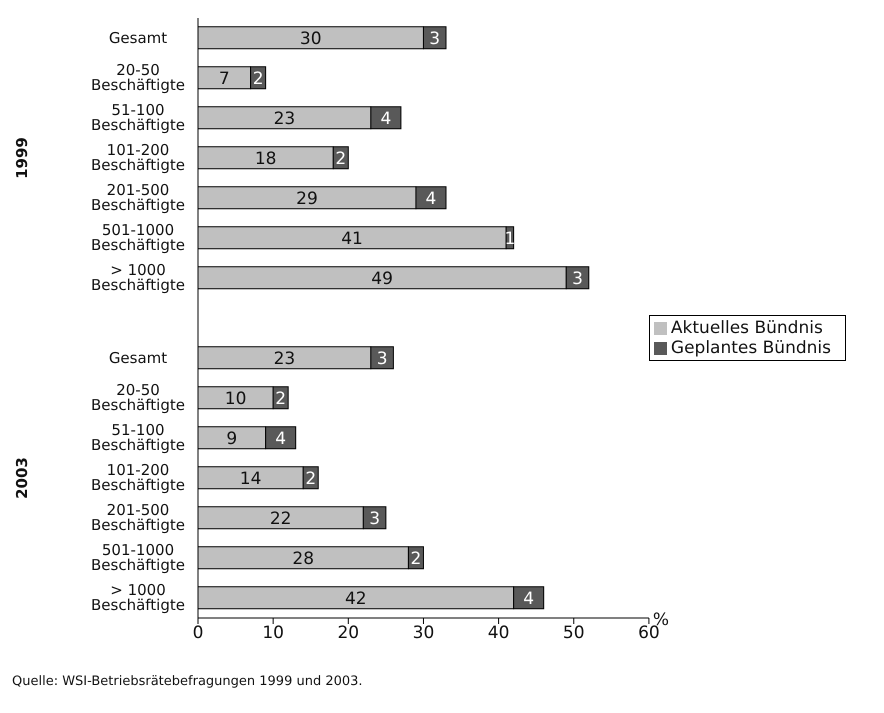  Describe the element at coordinates (235, 398) in the screenshot. I see `data-label: 10` at that location.